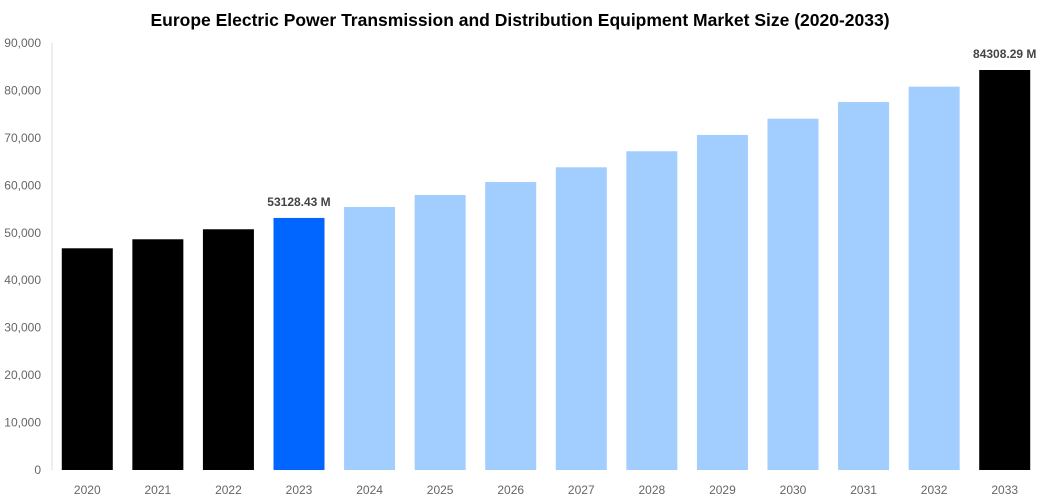 This screenshot has height=500, width=1040. What do you see at coordinates (299, 490) in the screenshot?
I see `x-tick-label: 2023` at bounding box center [299, 490].